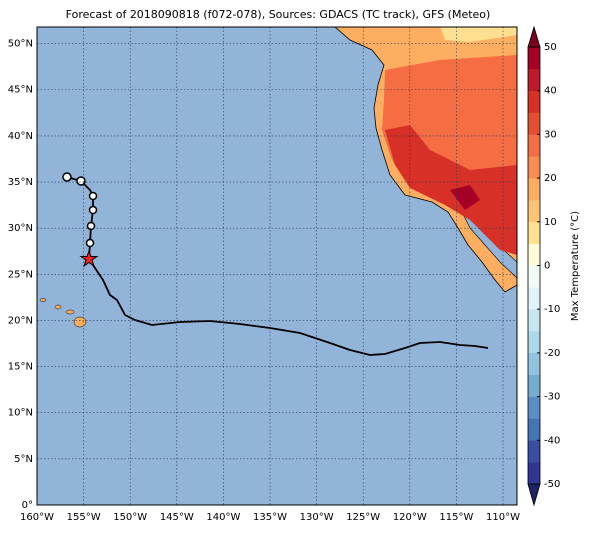  I want to click on x-tick-label: 150°W, so click(130, 517).